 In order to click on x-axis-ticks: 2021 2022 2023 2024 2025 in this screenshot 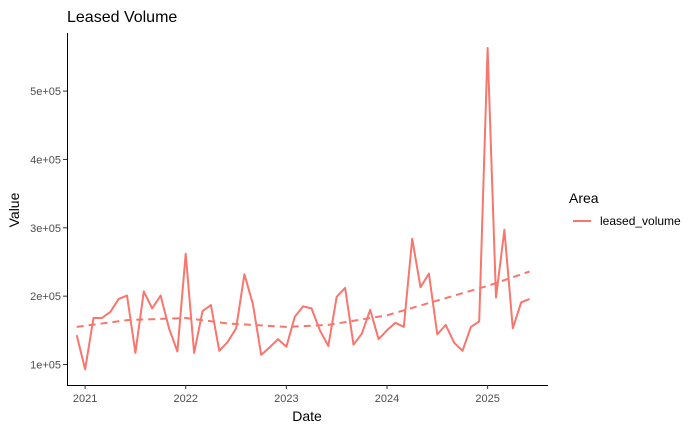, I will do `click(286, 395)`.